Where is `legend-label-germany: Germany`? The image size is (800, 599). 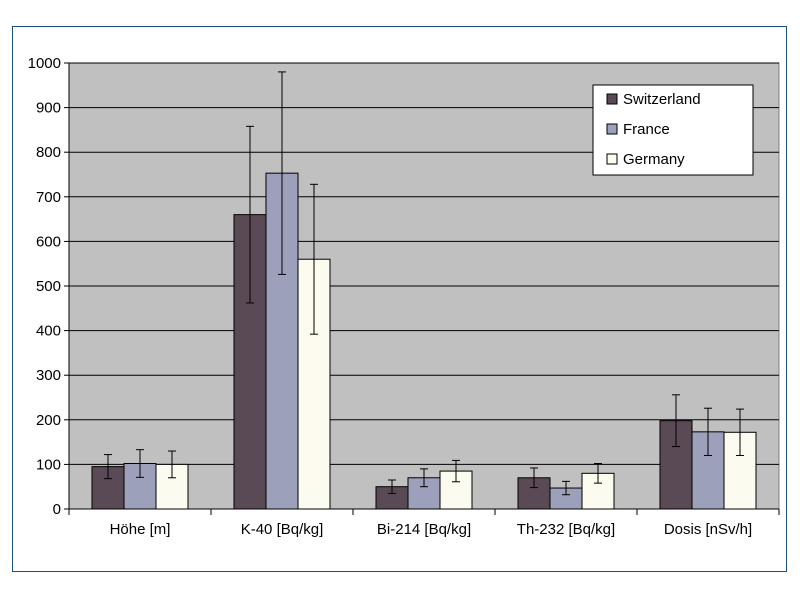
legend-label-germany: Germany is located at coordinates (654, 159).